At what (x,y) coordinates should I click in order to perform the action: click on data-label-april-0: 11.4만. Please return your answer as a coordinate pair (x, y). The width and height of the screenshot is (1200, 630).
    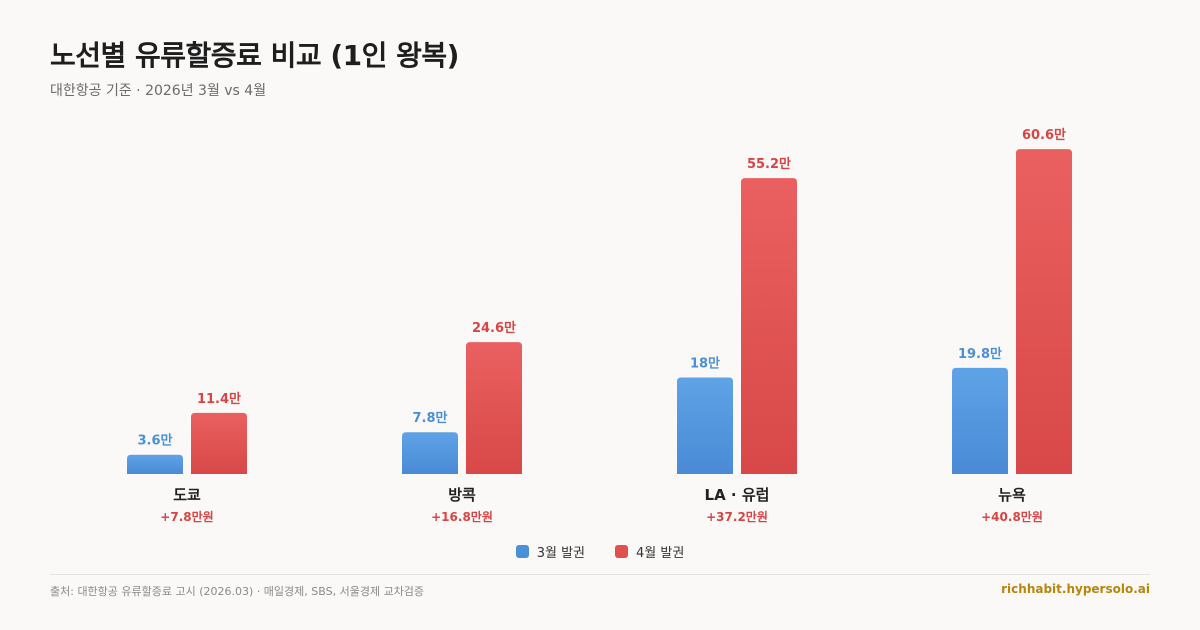
    Looking at the image, I should click on (219, 399).